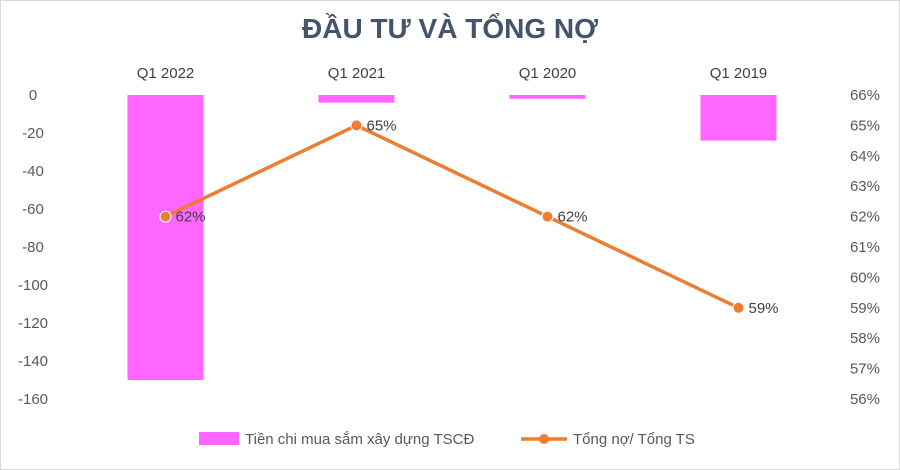  What do you see at coordinates (33, 171) in the screenshot?
I see `left-axis-tick-label: -40` at bounding box center [33, 171].